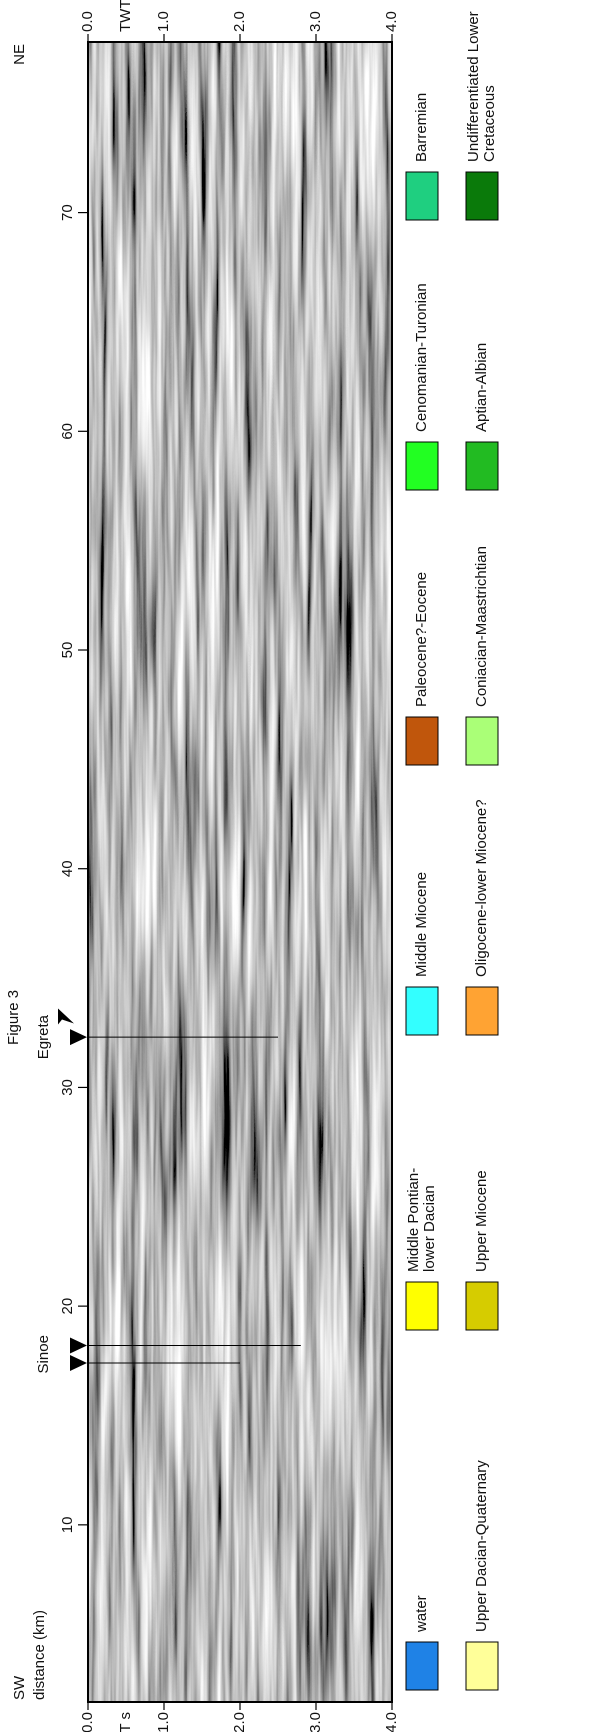  Describe the element at coordinates (39, 1655) in the screenshot. I see `x-axis-label: distance (km)` at that location.